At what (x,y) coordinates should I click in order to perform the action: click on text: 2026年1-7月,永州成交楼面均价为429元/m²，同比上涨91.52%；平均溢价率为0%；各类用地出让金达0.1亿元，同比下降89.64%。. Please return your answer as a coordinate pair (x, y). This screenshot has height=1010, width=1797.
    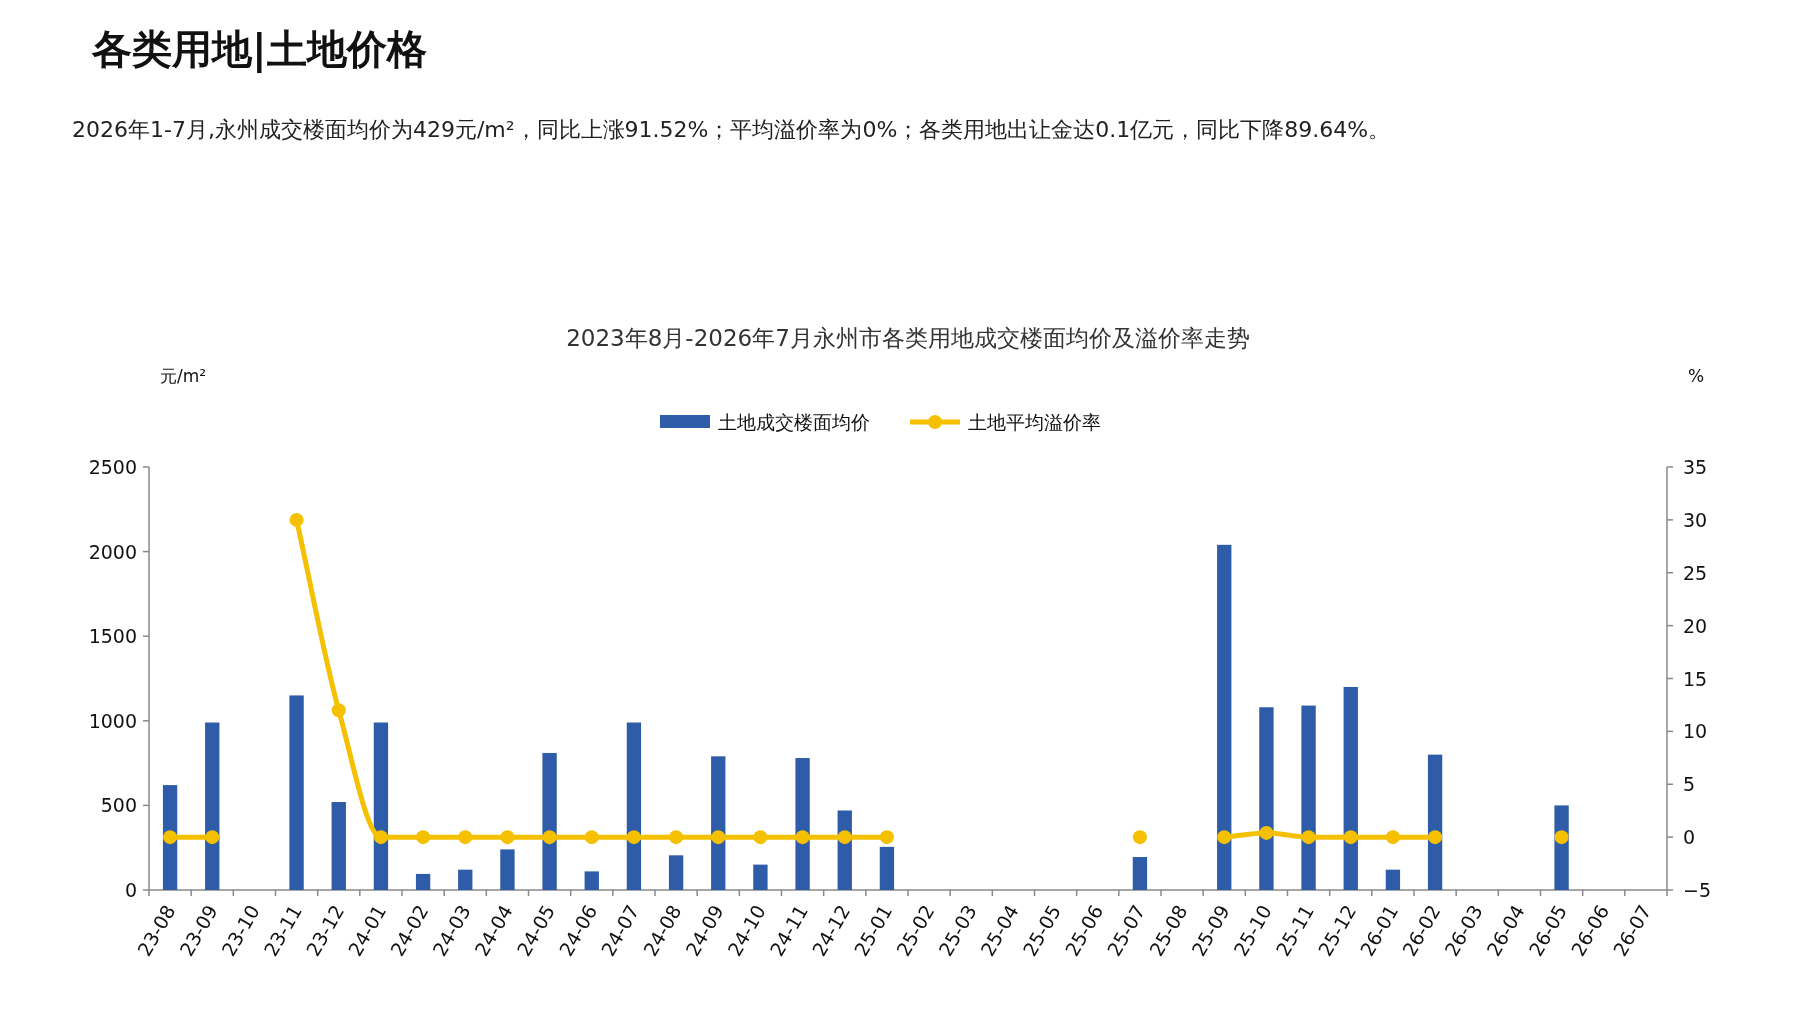
    Looking at the image, I should click on (731, 129).